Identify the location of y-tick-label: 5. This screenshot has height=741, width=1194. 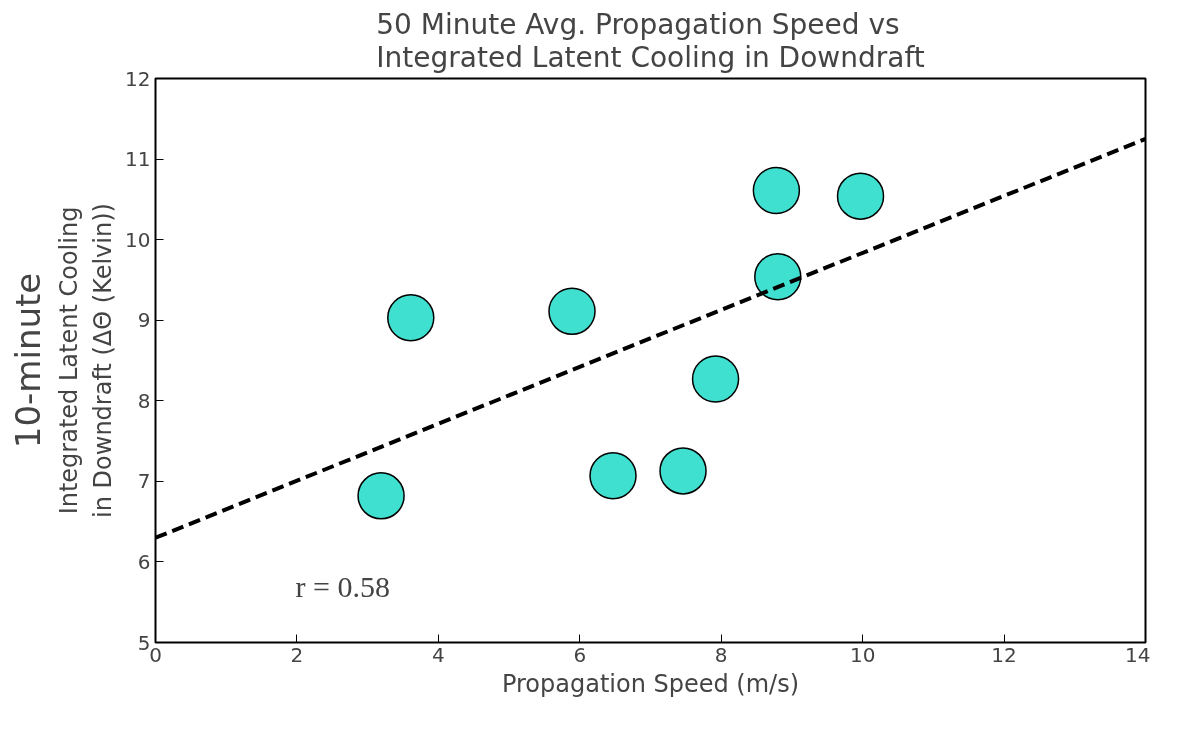
(144, 642).